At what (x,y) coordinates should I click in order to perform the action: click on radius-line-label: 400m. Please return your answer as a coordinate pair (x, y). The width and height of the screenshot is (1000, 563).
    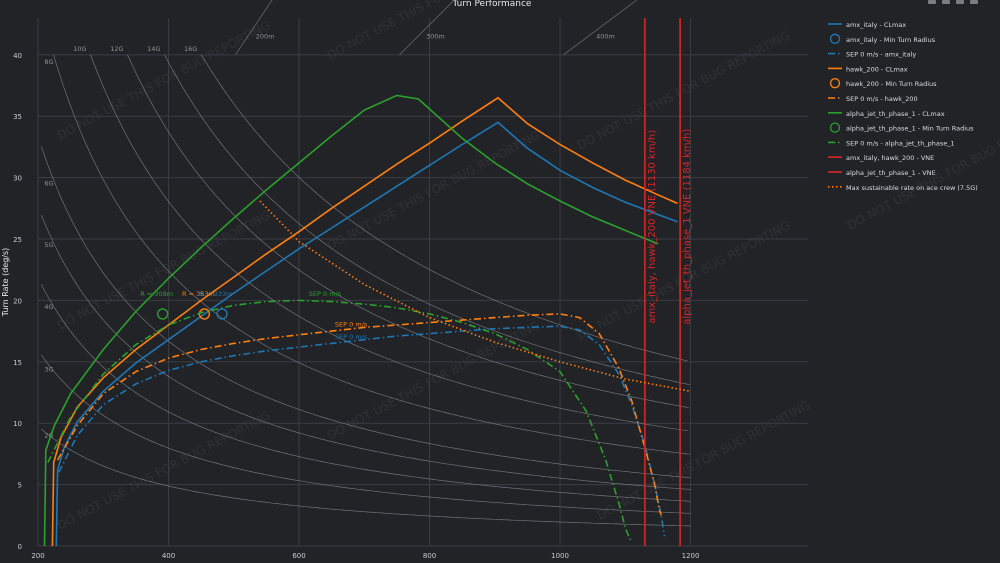
    Looking at the image, I should click on (605, 36).